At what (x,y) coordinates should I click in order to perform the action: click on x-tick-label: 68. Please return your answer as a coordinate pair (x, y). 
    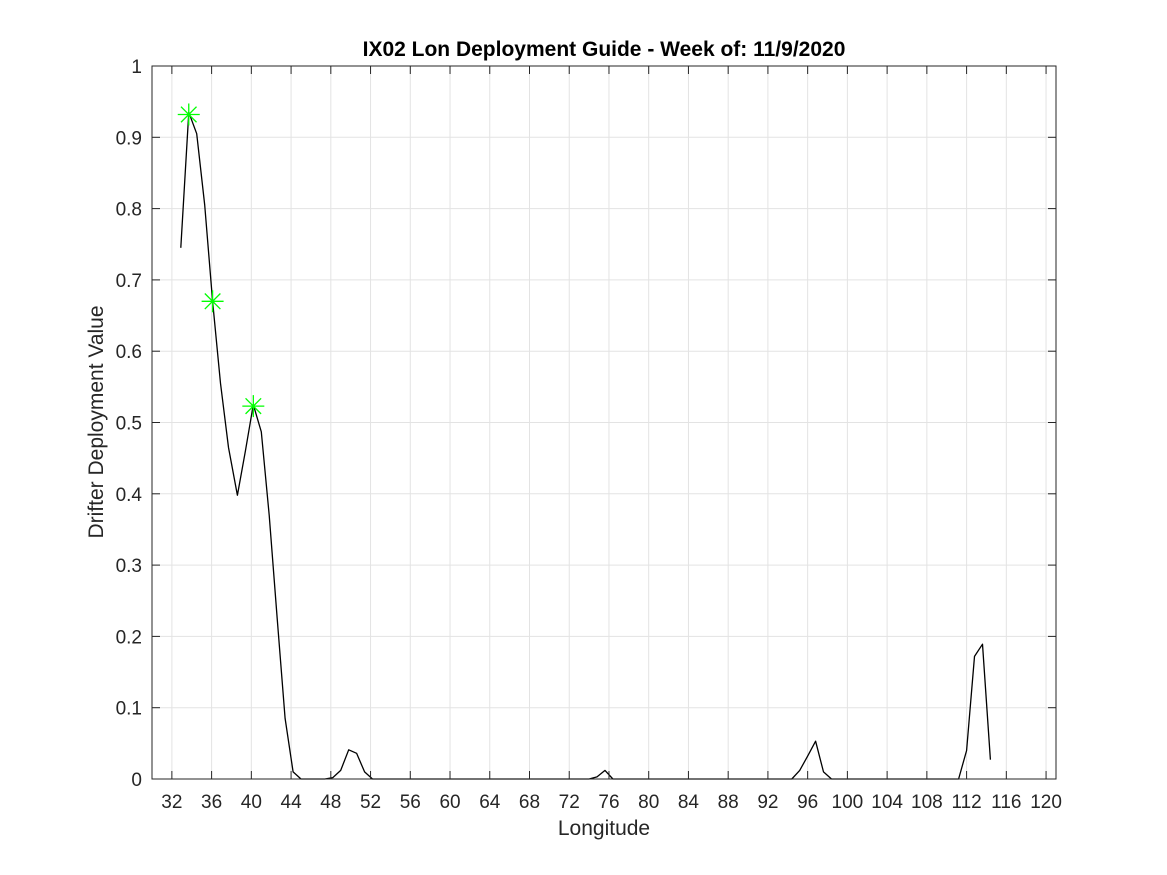
    Looking at the image, I should click on (529, 802).